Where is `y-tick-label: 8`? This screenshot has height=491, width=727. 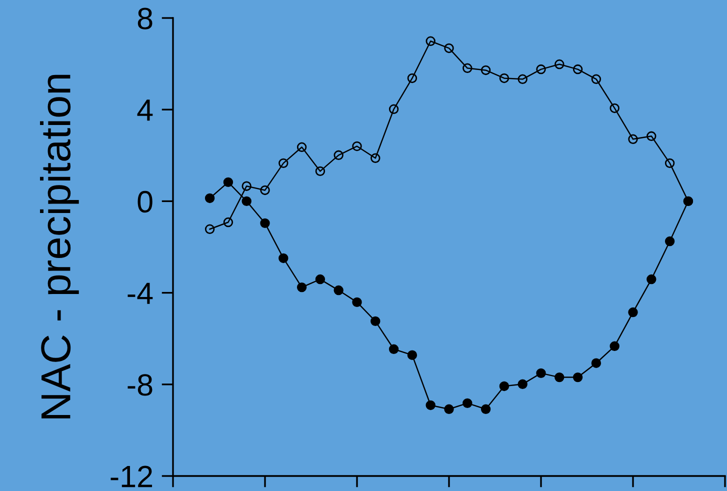
y-tick-label: 8 is located at coordinates (145, 19).